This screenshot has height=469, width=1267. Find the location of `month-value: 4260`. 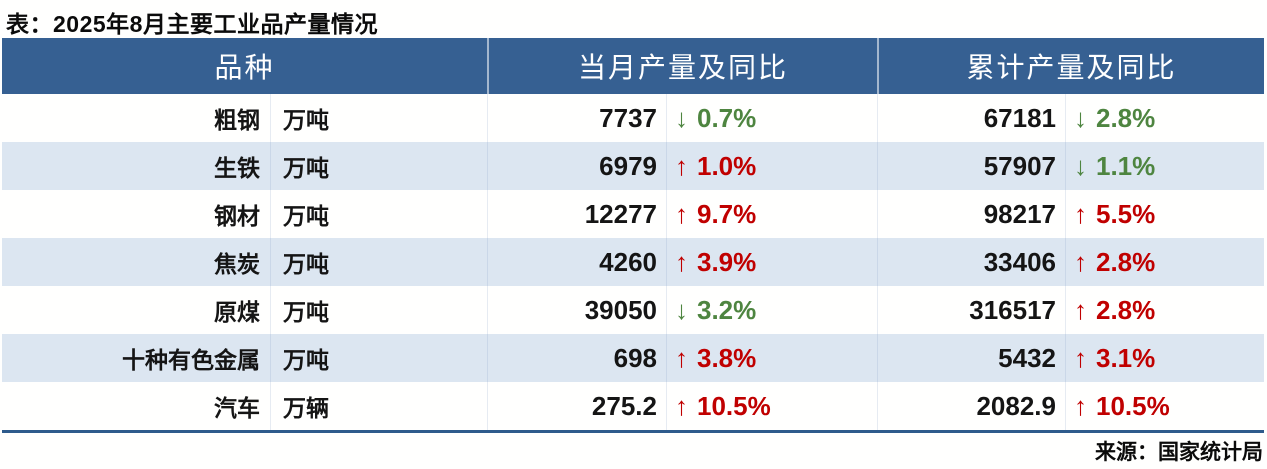

month-value: 4260 is located at coordinates (576, 262).